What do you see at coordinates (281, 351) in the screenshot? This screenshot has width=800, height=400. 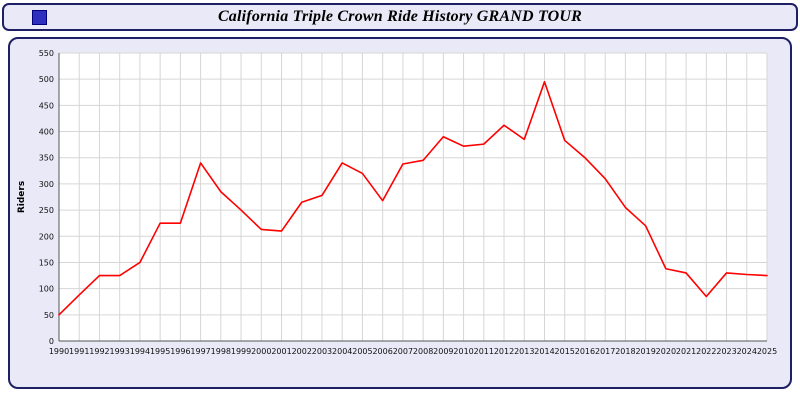 I see `svg-text: 2001` at bounding box center [281, 351].